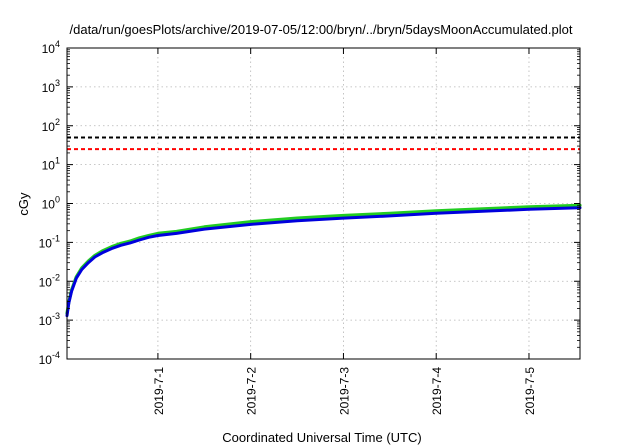 Image resolution: width=640 pixels, height=448 pixels. I want to click on y-tick-label: 10⁻¹, so click(49, 241).